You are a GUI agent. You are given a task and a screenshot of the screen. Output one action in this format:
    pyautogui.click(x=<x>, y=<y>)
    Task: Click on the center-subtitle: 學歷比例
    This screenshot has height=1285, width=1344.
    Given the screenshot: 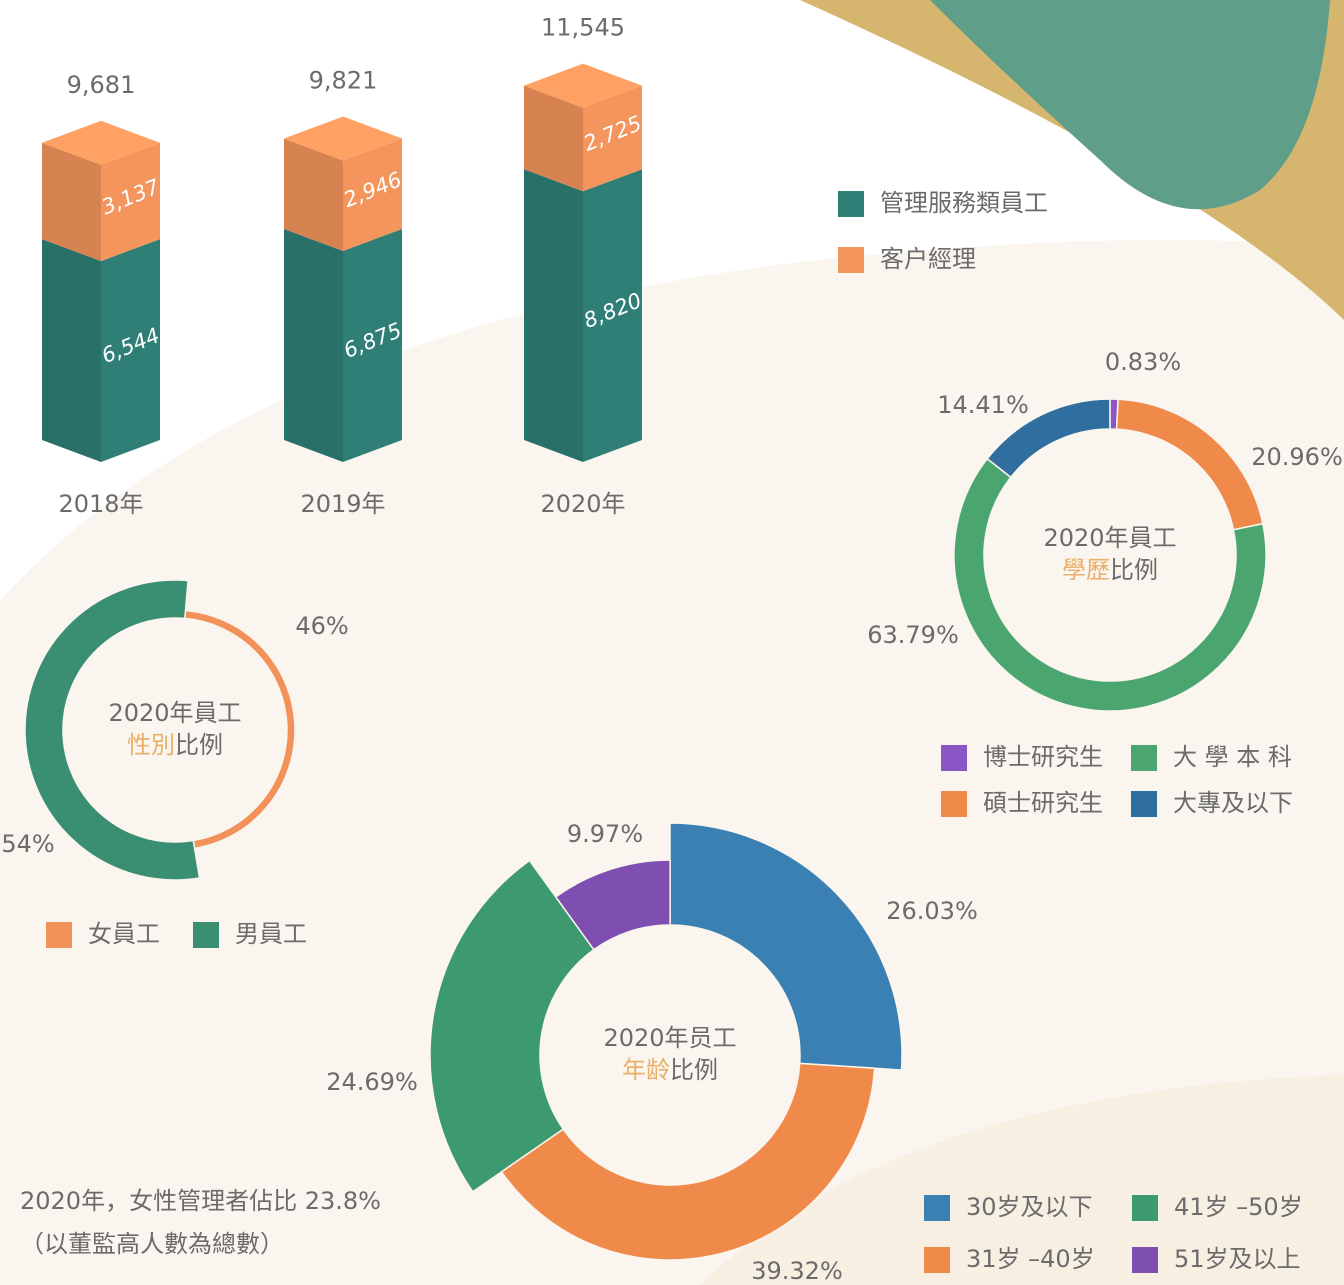 What is the action you would take?
    pyautogui.click(x=1110, y=570)
    